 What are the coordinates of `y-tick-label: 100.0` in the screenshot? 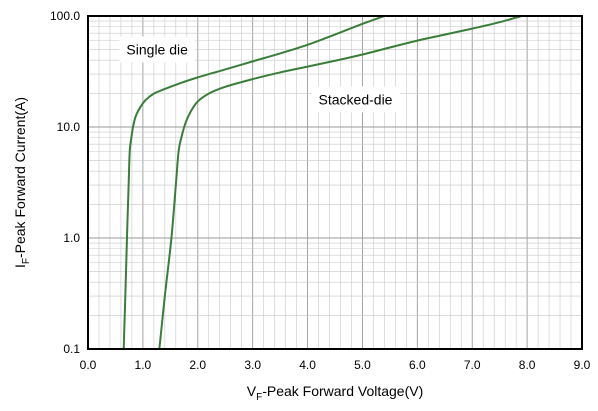 It's located at (65, 16).